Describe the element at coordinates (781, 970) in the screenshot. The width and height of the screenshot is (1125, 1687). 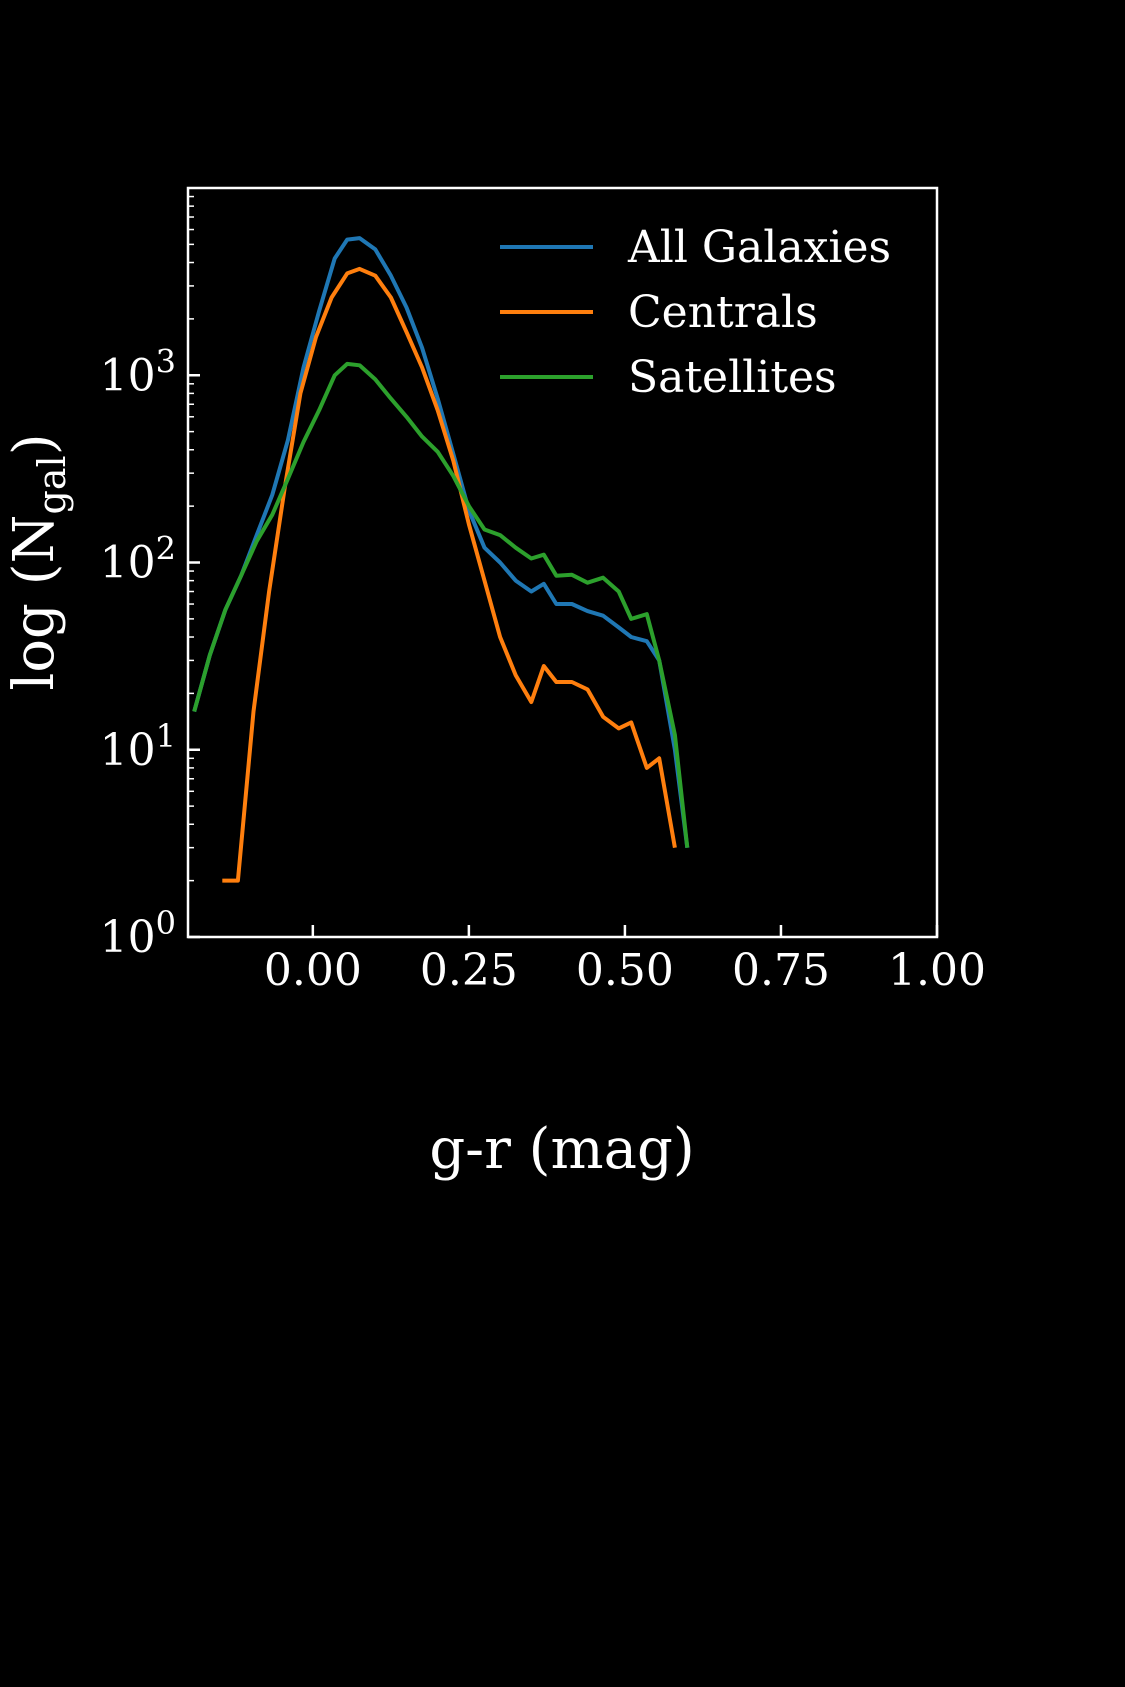
I see `x-tick-label: 0.75` at that location.